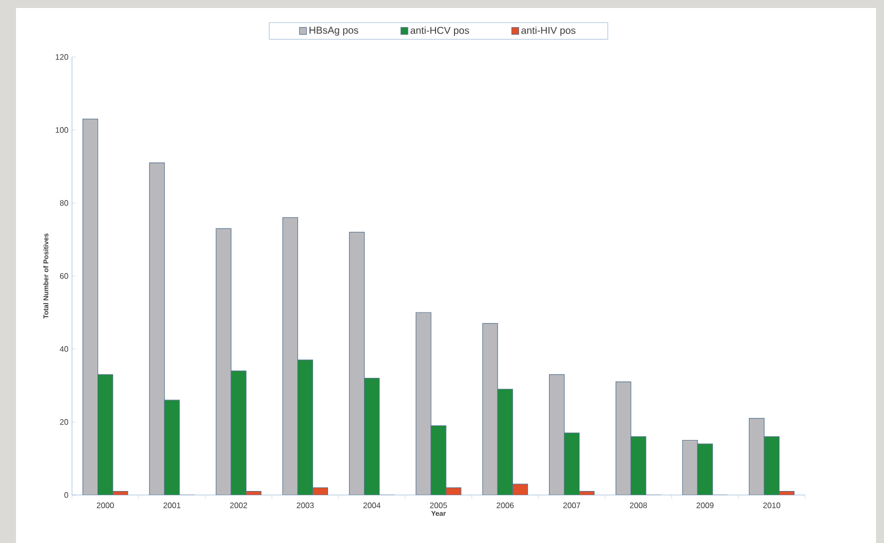 Image resolution: width=884 pixels, height=543 pixels. I want to click on legend-label: anti-HIV pos, so click(548, 31).